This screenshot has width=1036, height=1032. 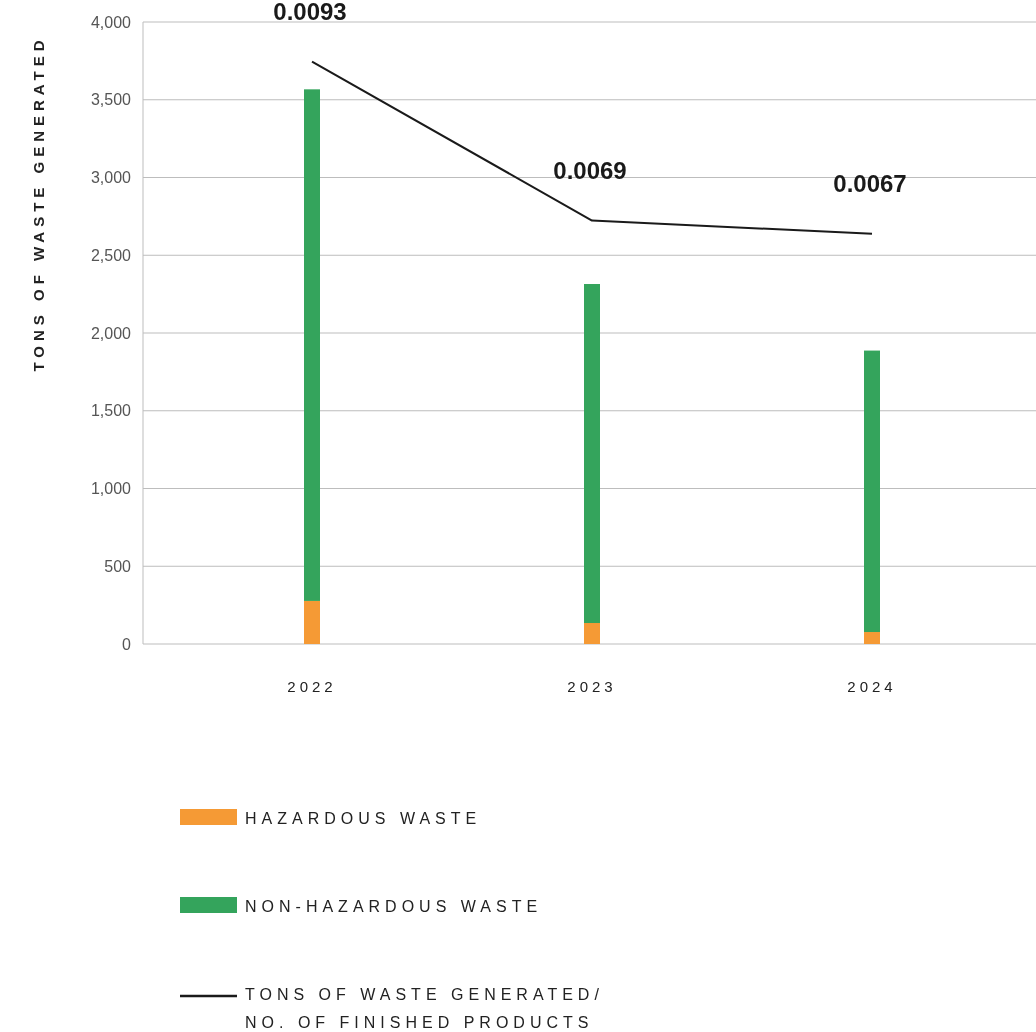 I want to click on x-tick-label: 2024, so click(x=872, y=686).